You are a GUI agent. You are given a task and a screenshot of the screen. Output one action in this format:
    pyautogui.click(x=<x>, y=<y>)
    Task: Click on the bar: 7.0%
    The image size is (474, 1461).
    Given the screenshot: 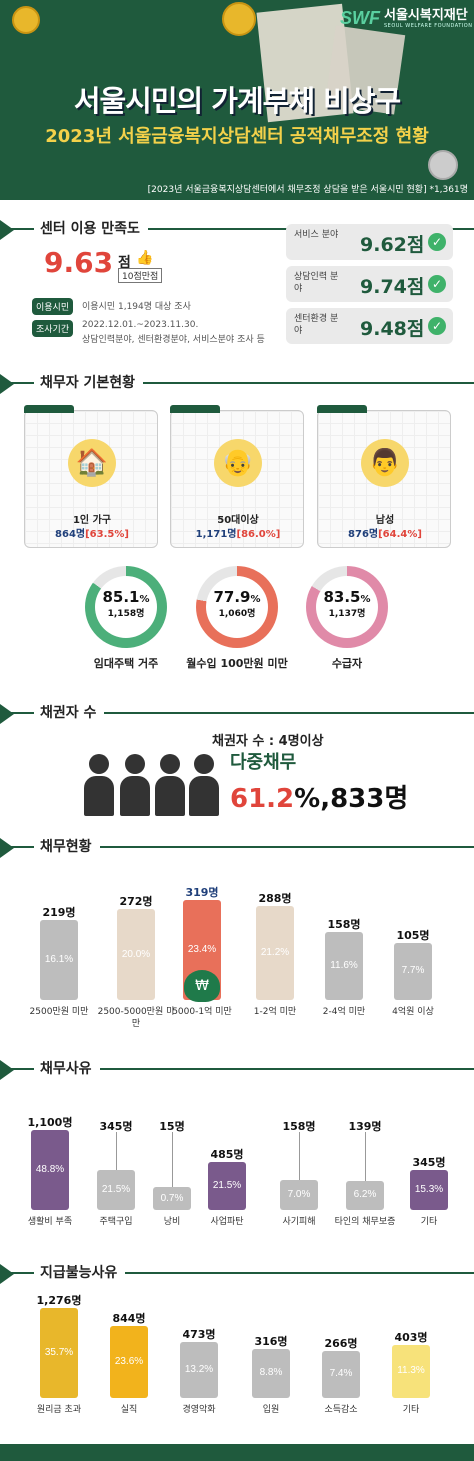 What is the action you would take?
    pyautogui.click(x=299, y=1194)
    